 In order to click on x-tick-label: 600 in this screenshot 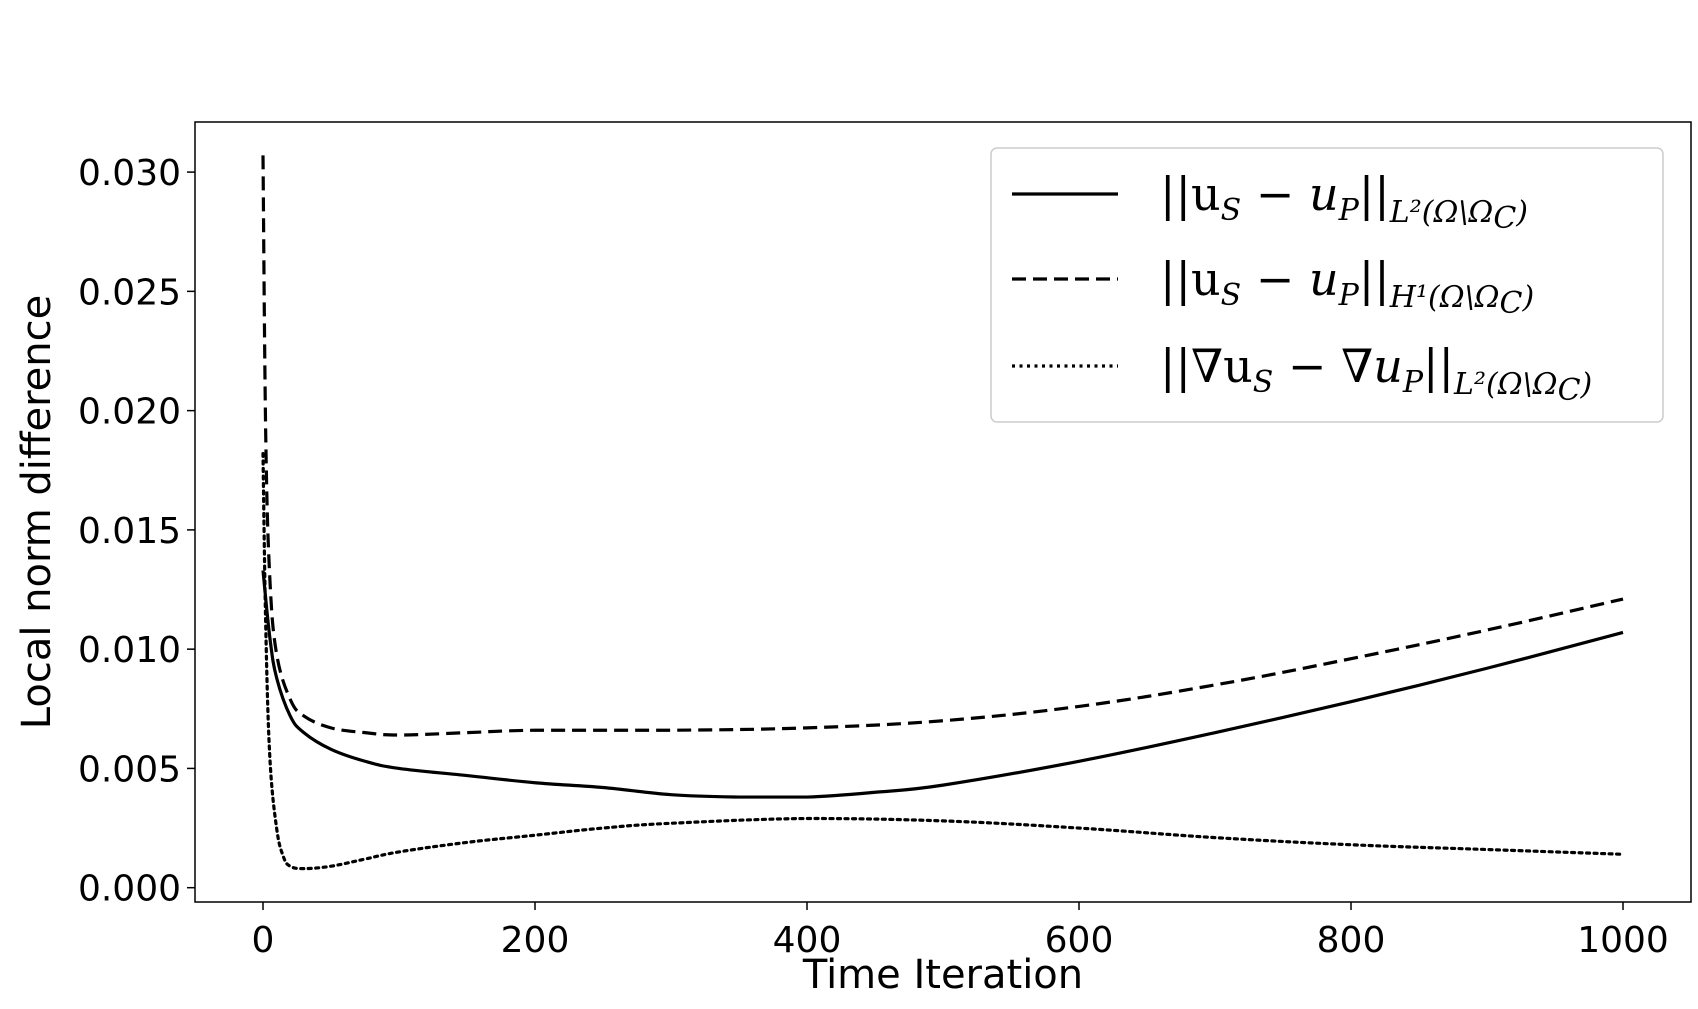, I will do `click(1079, 940)`.